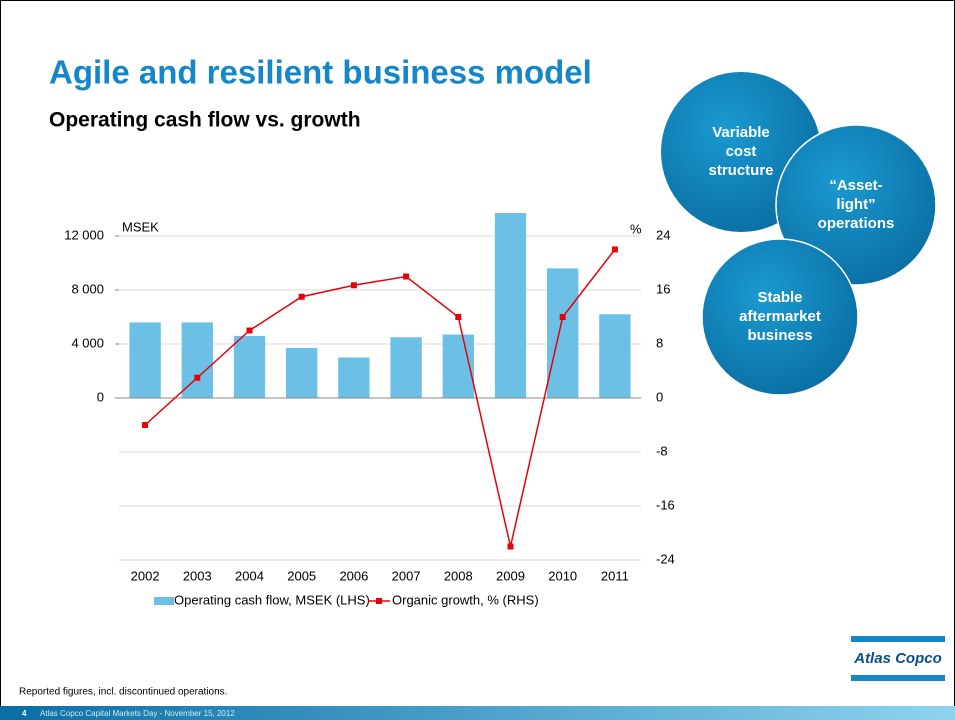 The height and width of the screenshot is (720, 955). I want to click on y-tick-label: 12 000, so click(84, 234).